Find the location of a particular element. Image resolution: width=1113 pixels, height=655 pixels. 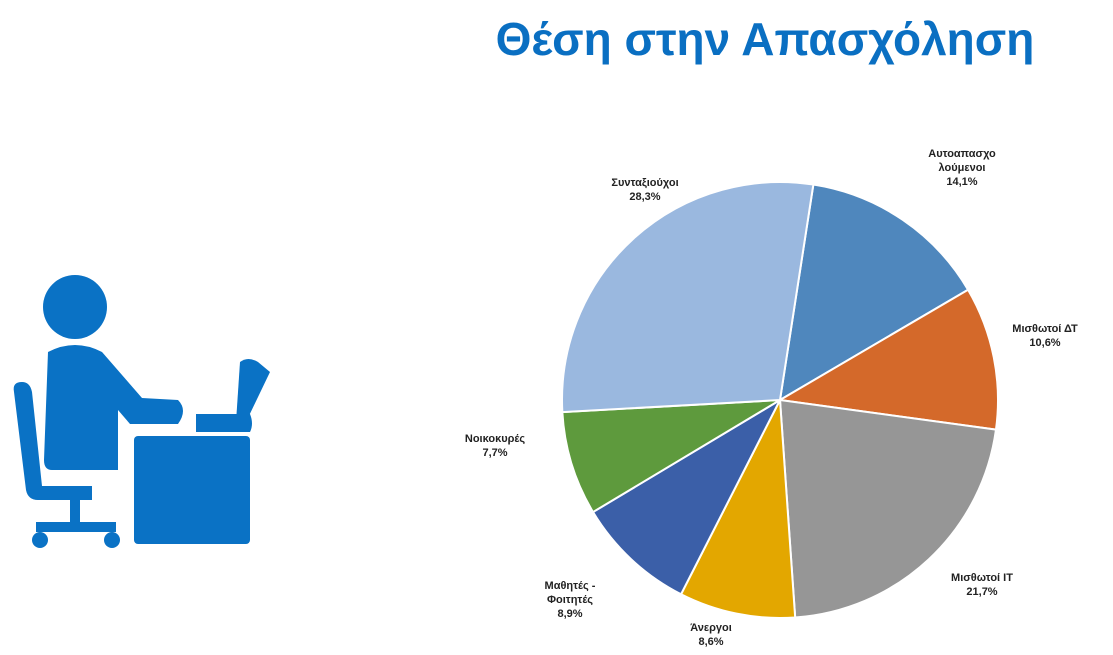

slice-name: Μισθωτοί ΔΤ is located at coordinates (1045, 329).